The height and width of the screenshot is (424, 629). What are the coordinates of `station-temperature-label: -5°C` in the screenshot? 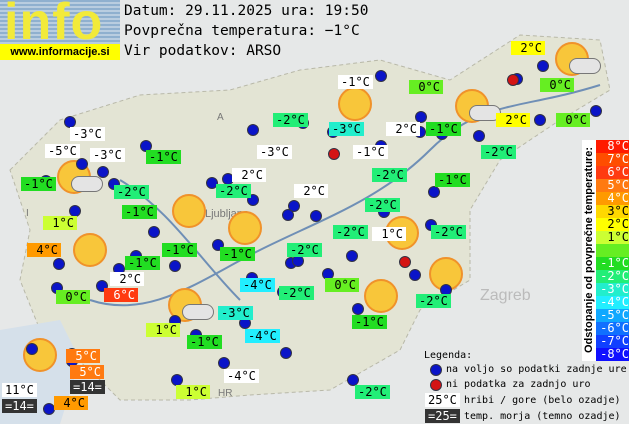 It's located at (62, 151).